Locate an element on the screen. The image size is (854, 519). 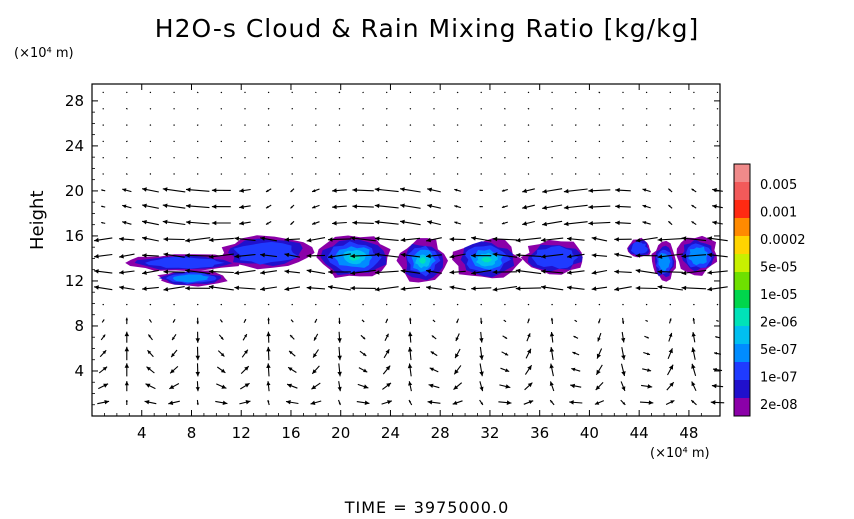
y-tick-label-16: 16 is located at coordinates (74, 236).